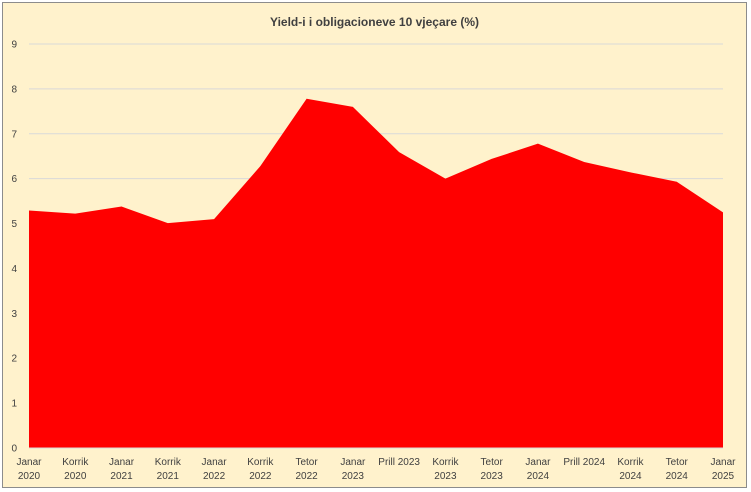  Describe the element at coordinates (14, 449) in the screenshot. I see `y-tick-label: 0` at that location.